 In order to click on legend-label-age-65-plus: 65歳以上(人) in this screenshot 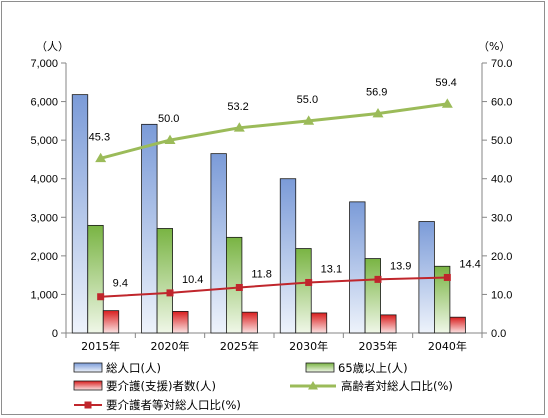, I will do `click(373, 368)`.